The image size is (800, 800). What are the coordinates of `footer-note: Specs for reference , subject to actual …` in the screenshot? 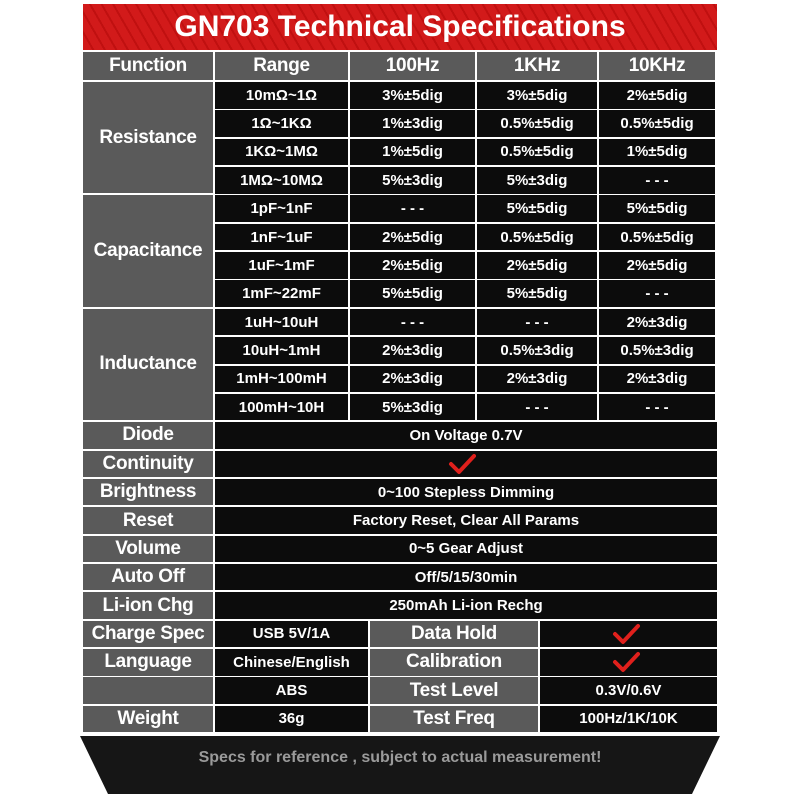 It's located at (400, 757).